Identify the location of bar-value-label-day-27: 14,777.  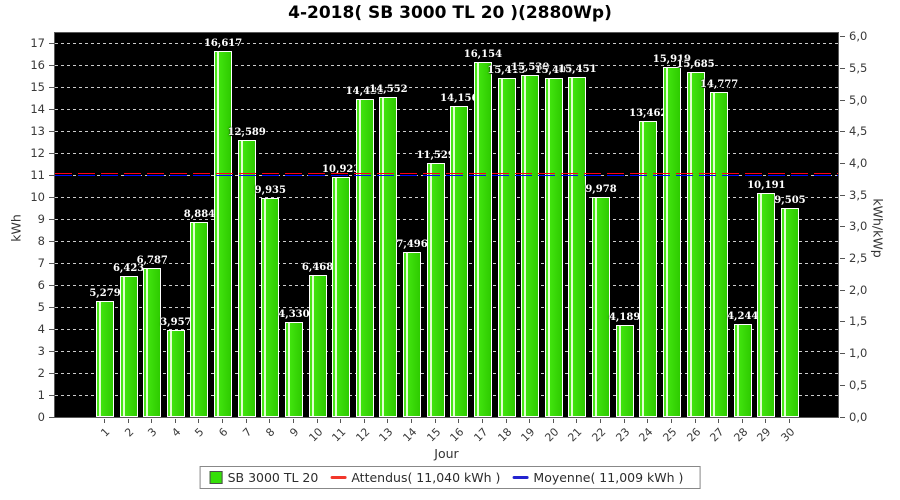
(719, 84).